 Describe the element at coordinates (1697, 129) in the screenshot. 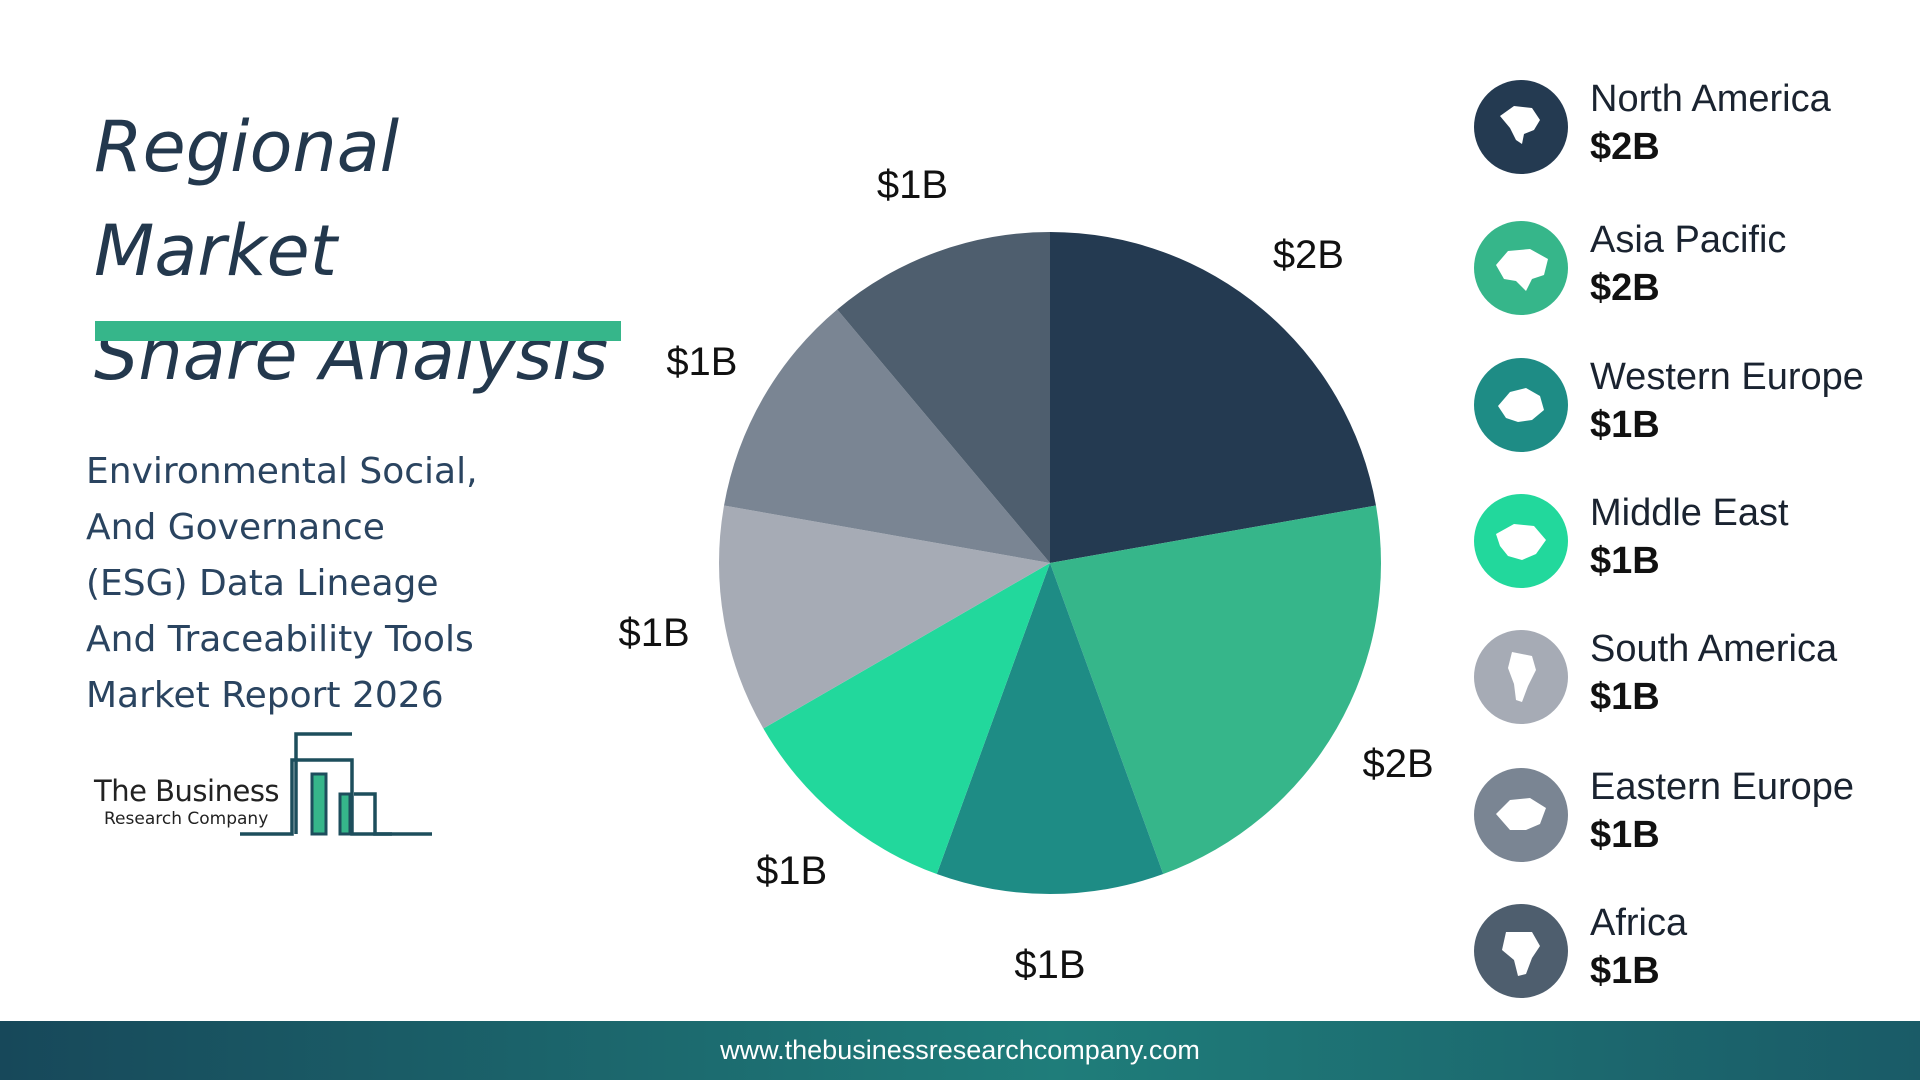

I see `legend-item-north-america: North America $2B` at that location.